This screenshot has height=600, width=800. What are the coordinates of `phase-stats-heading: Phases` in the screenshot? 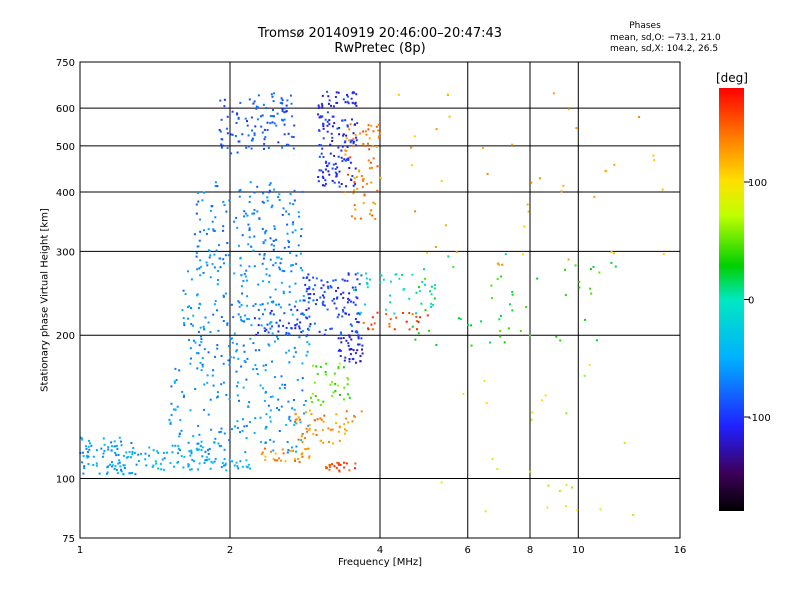 It's located at (645, 26).